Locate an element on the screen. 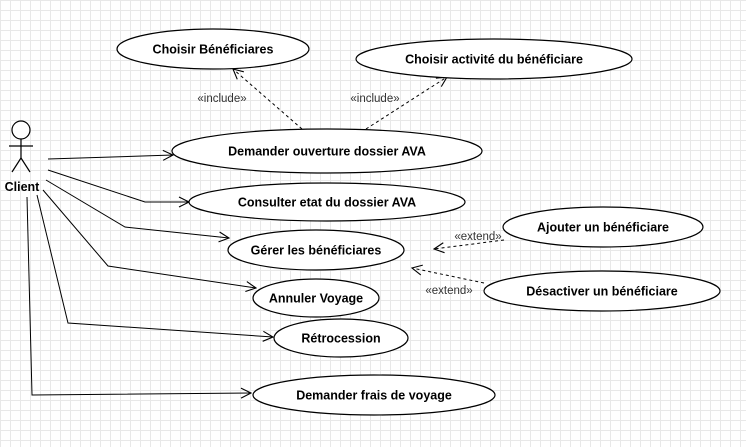 The image size is (746, 447). use-case-label: Consulter etat du dossier AVA is located at coordinates (327, 203).